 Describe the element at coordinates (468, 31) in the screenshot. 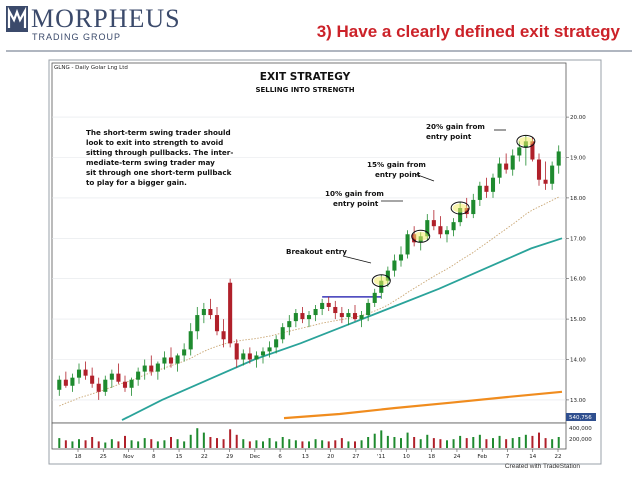

I see `slide-title: 3) Have a clearly defined exit strategy` at that location.